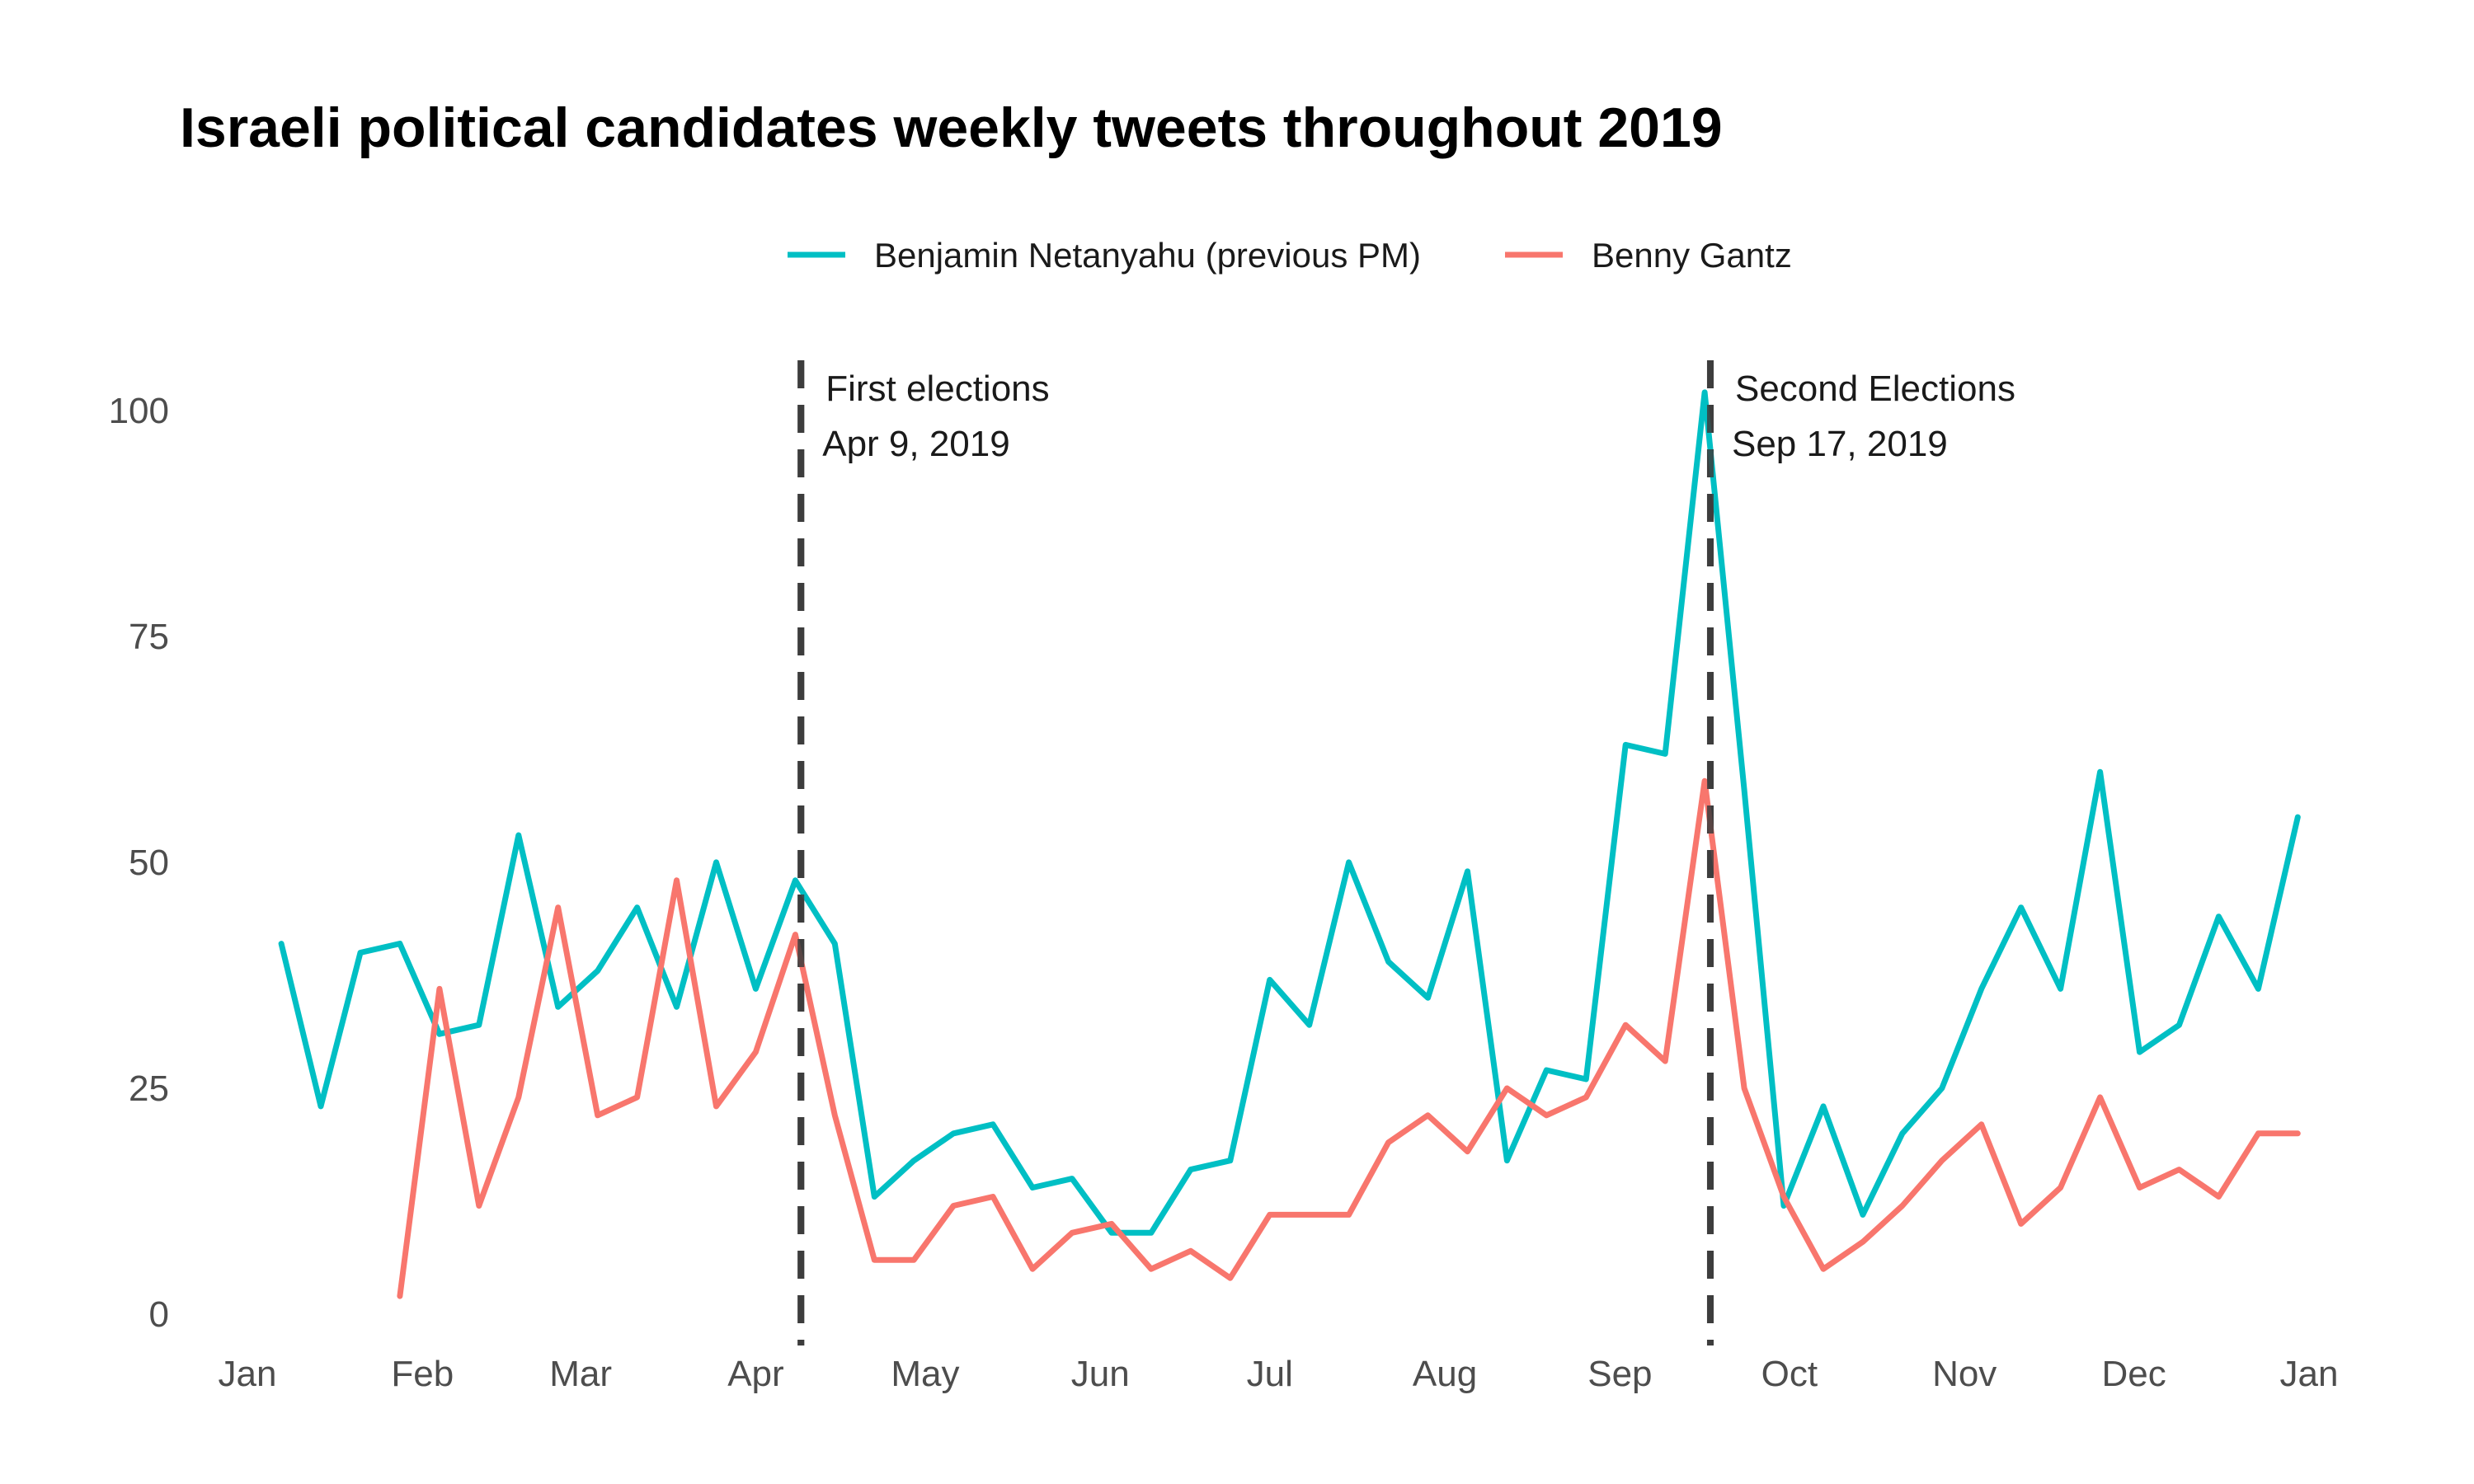  Describe the element at coordinates (1789, 1374) in the screenshot. I see `x-tick-label: Oct` at that location.